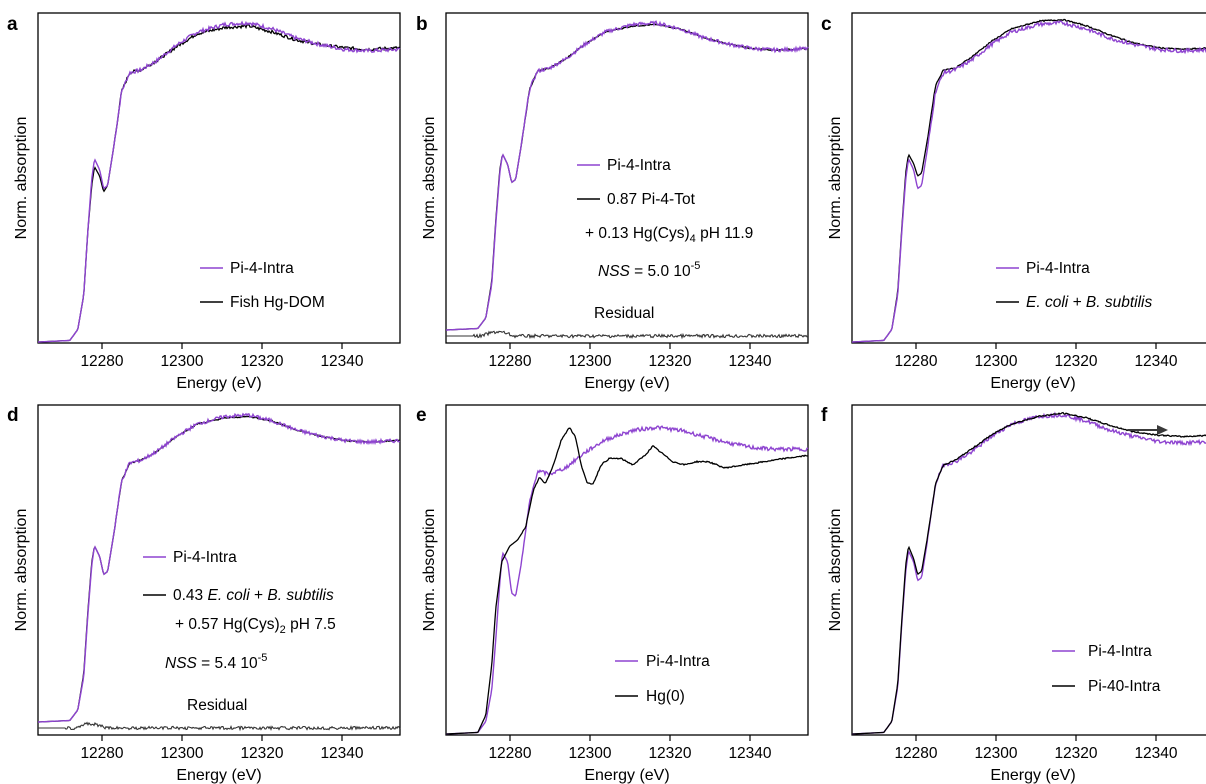 The image size is (1206, 784). Describe the element at coordinates (509, 753) in the screenshot. I see `panel-e-tick-label: 12280` at that location.